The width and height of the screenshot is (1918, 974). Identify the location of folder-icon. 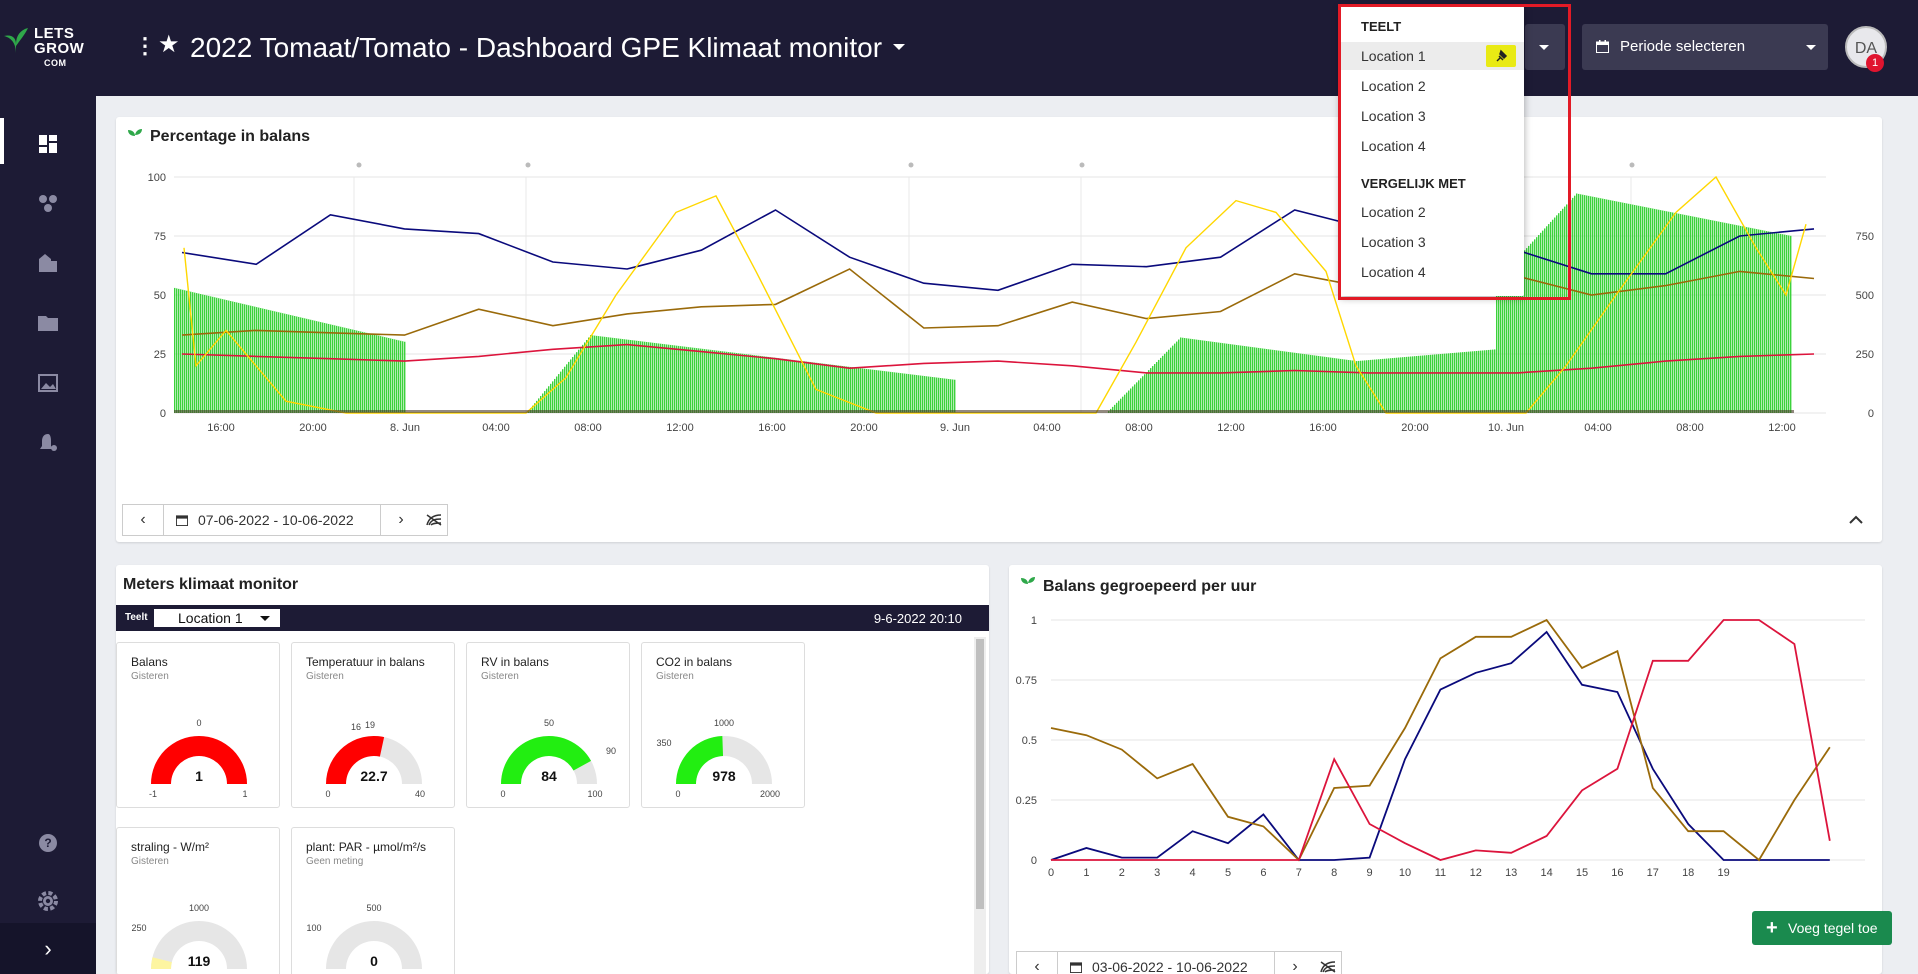
(48, 323).